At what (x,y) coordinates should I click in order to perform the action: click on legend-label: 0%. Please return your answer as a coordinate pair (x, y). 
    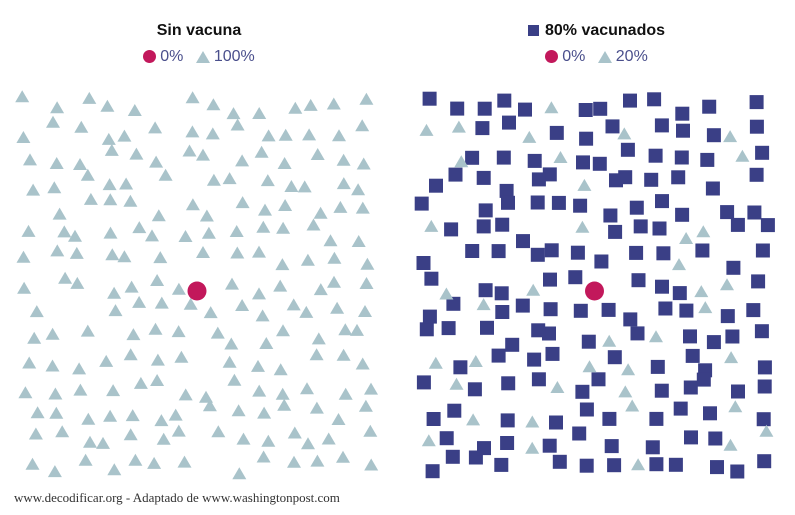
    Looking at the image, I should click on (574, 56).